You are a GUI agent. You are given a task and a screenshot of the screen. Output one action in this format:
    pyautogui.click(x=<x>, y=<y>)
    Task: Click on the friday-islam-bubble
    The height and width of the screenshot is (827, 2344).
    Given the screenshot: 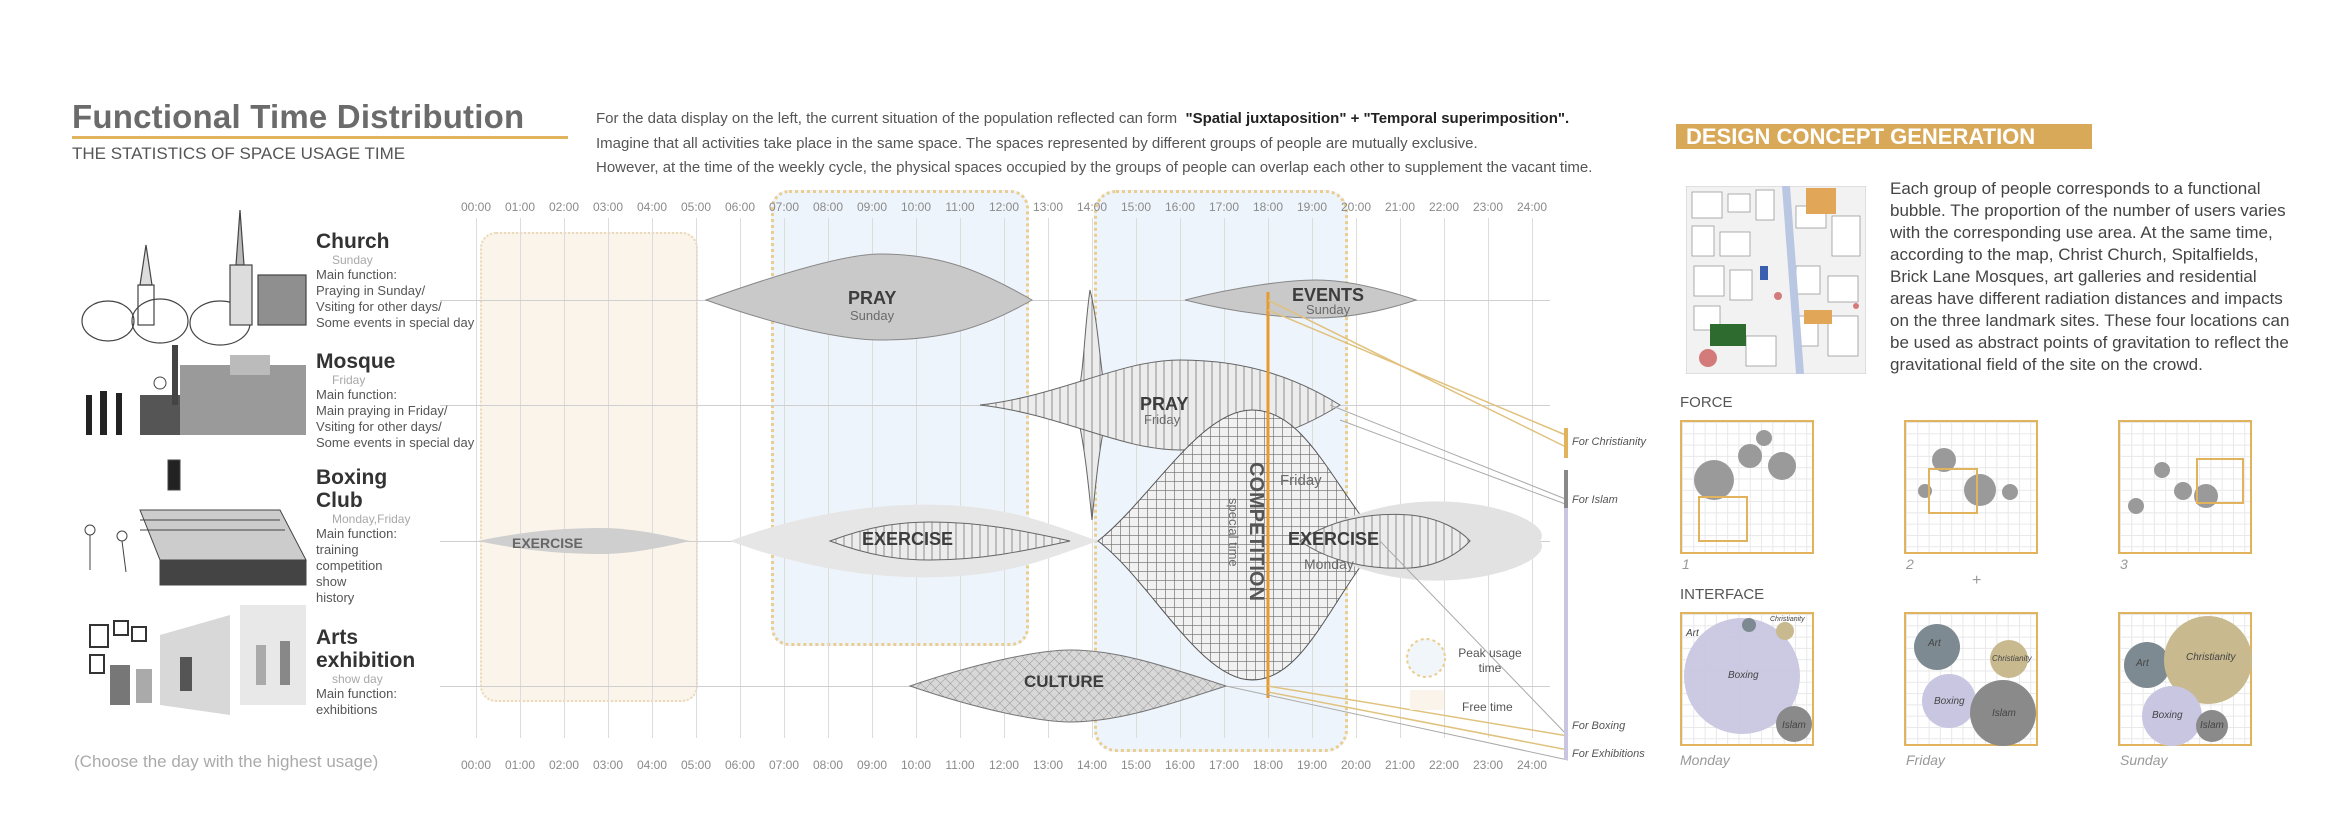 What is the action you would take?
    pyautogui.click(x=2003, y=713)
    